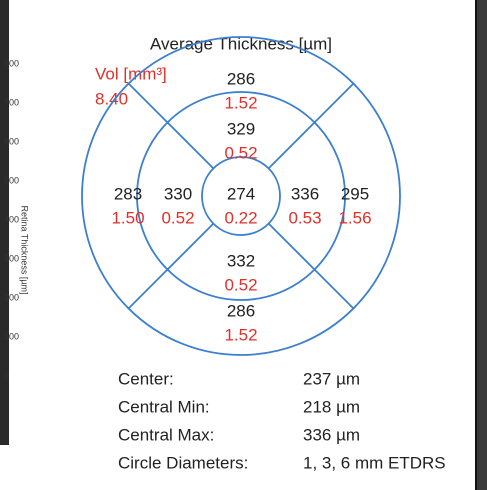 The width and height of the screenshot is (487, 490). What do you see at coordinates (11, 63) in the screenshot?
I see `side-axis-tick: 800` at bounding box center [11, 63].